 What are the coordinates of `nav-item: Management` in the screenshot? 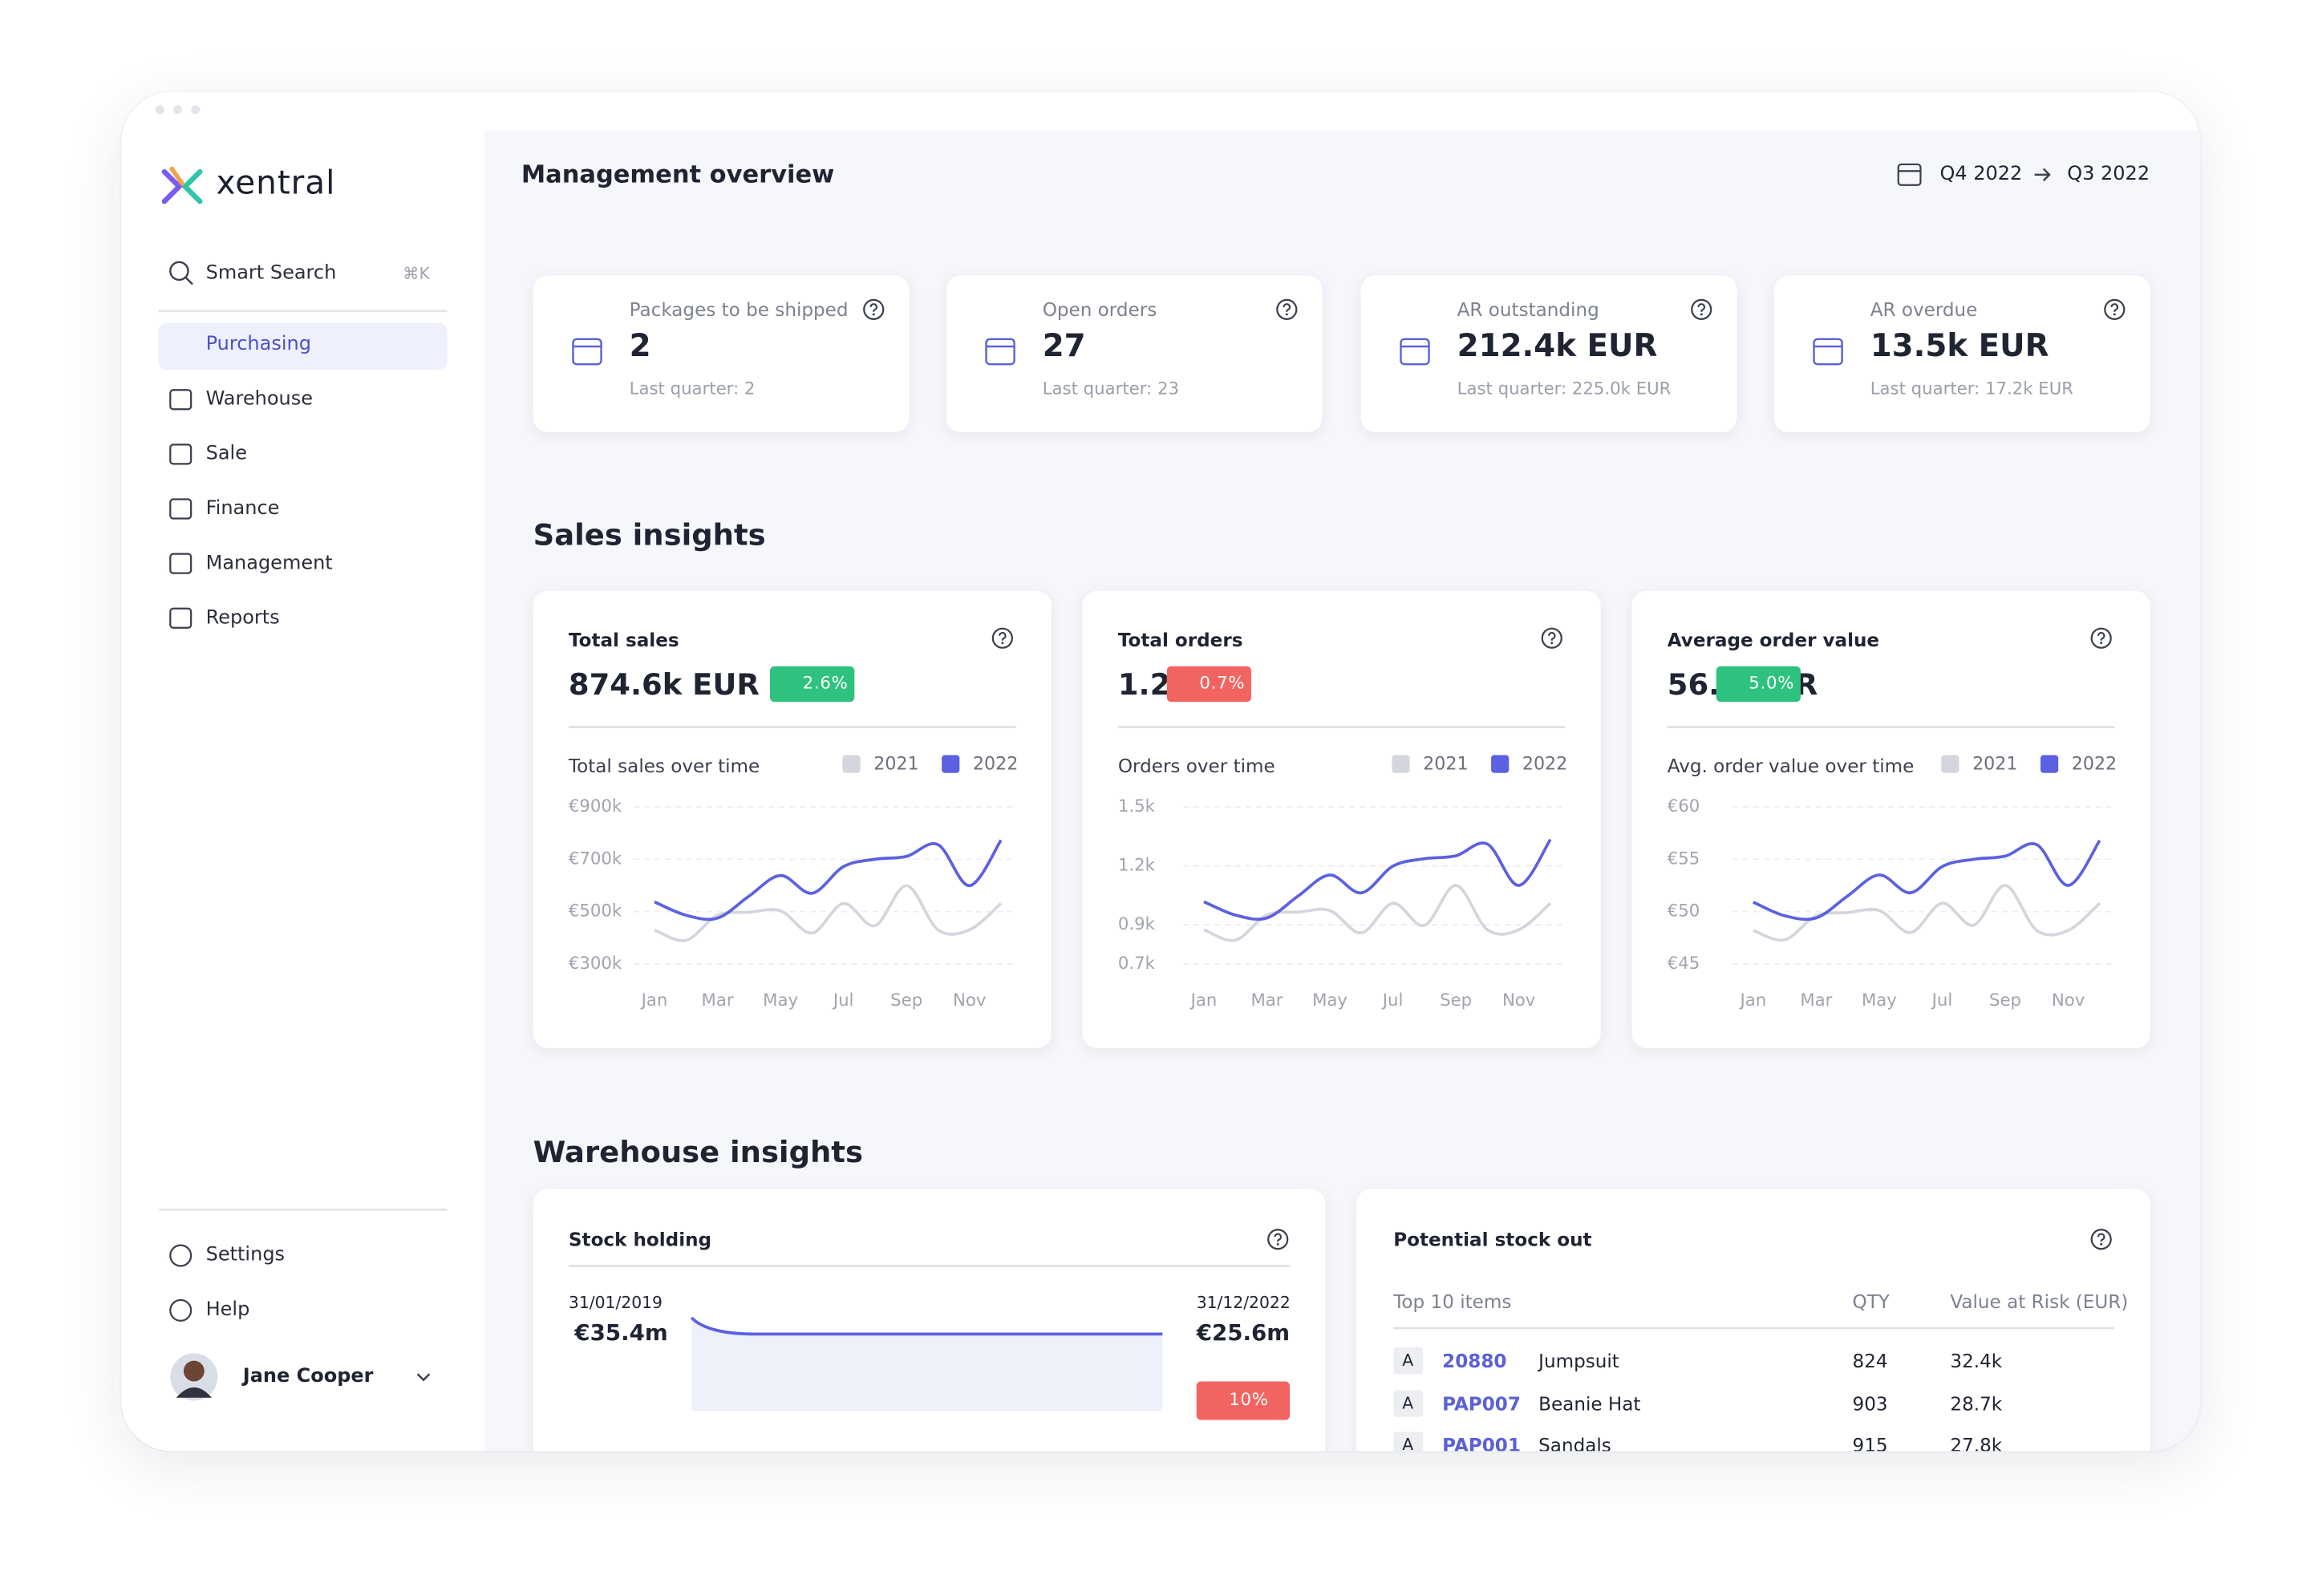 It's located at (269, 563).